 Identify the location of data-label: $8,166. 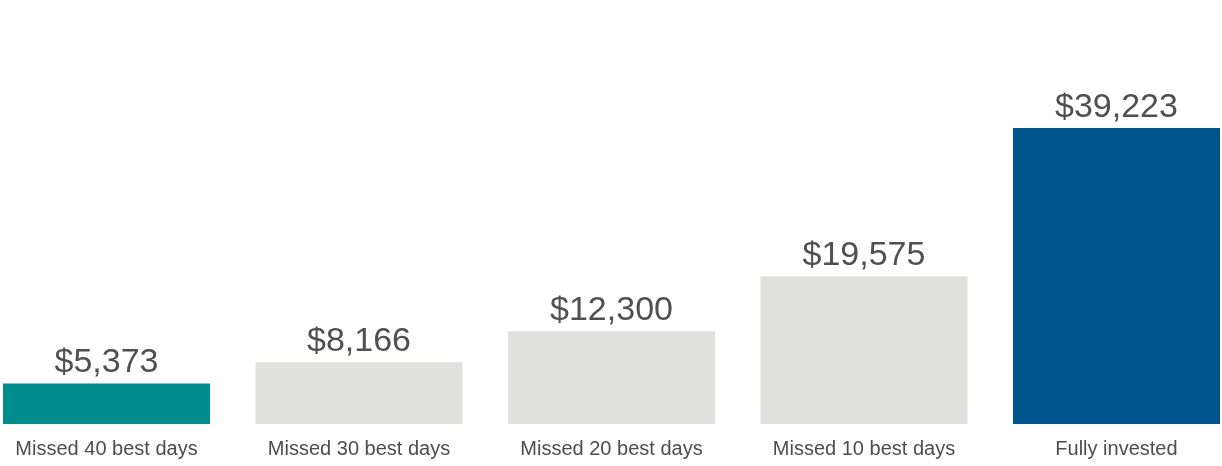
(359, 339).